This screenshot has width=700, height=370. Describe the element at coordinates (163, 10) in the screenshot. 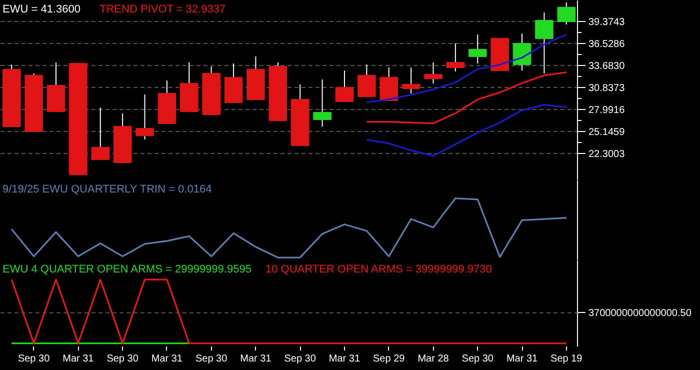

I see `text: TREND PIVOT = 32.9337` at that location.